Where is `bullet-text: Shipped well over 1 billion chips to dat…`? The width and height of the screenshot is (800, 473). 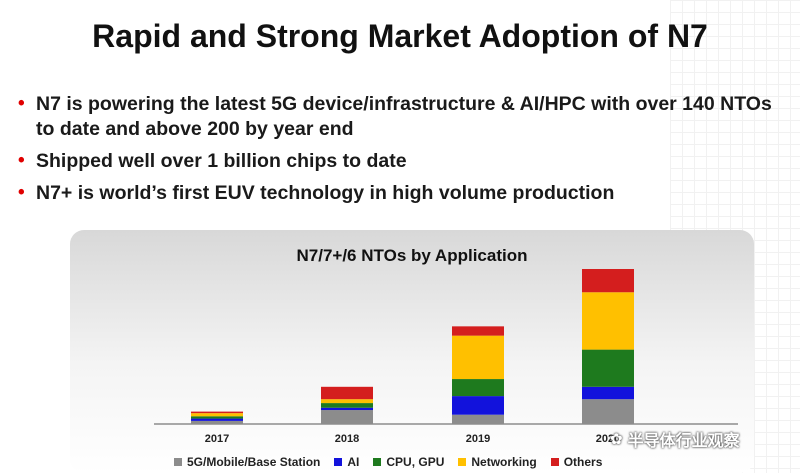
bullet-text: Shipped well over 1 billion chips to dat… is located at coordinates (221, 160).